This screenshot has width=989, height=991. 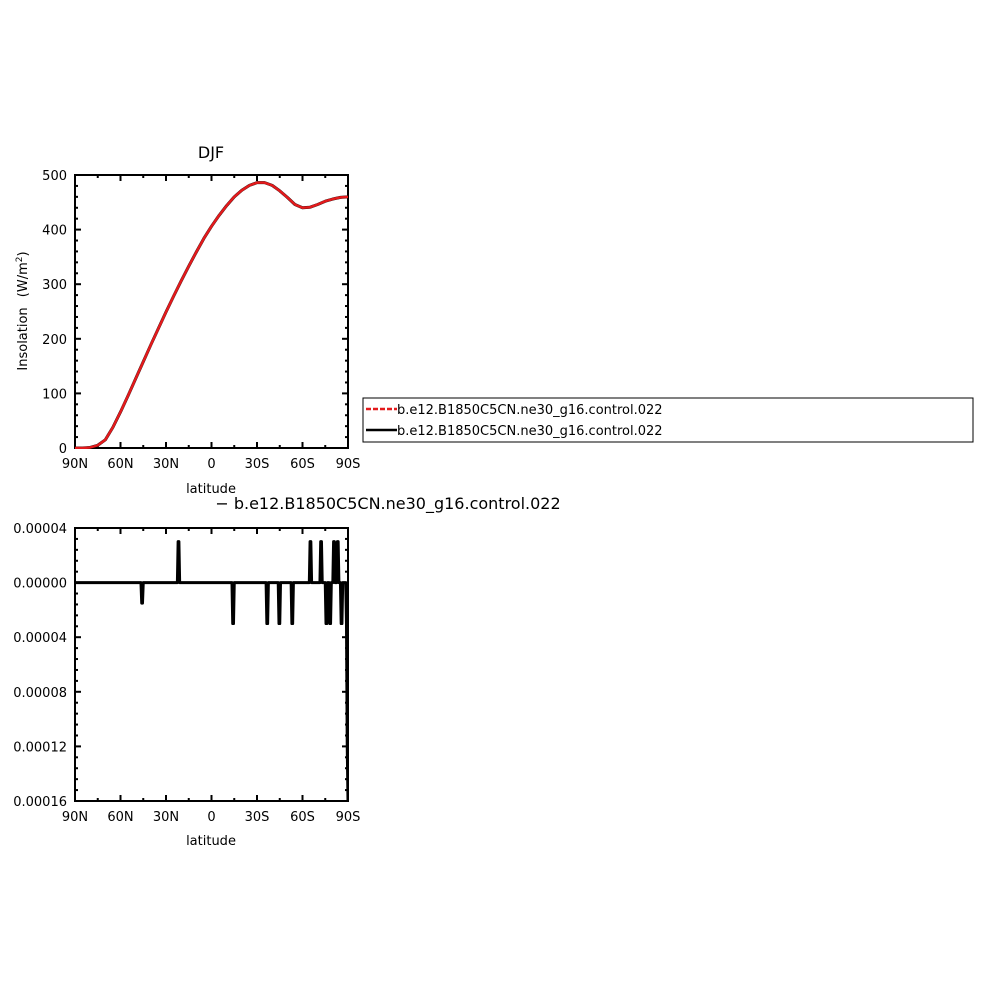 What do you see at coordinates (211, 841) in the screenshot?
I see `bottom-x-axis-title: latitude` at bounding box center [211, 841].